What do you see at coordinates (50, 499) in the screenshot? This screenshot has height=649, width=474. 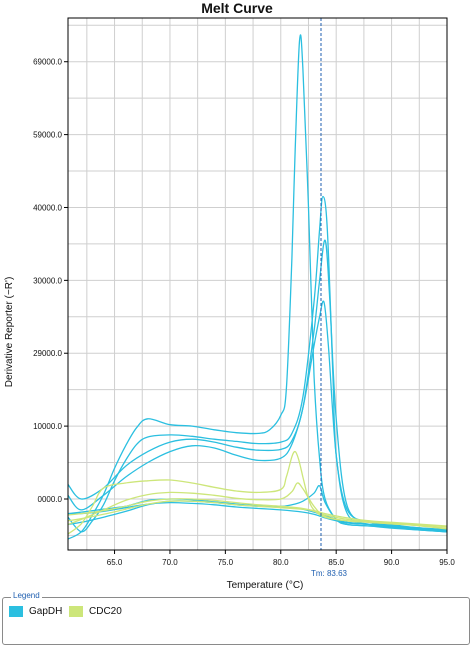 I see `y-tick-label: 0000.0` at bounding box center [50, 499].